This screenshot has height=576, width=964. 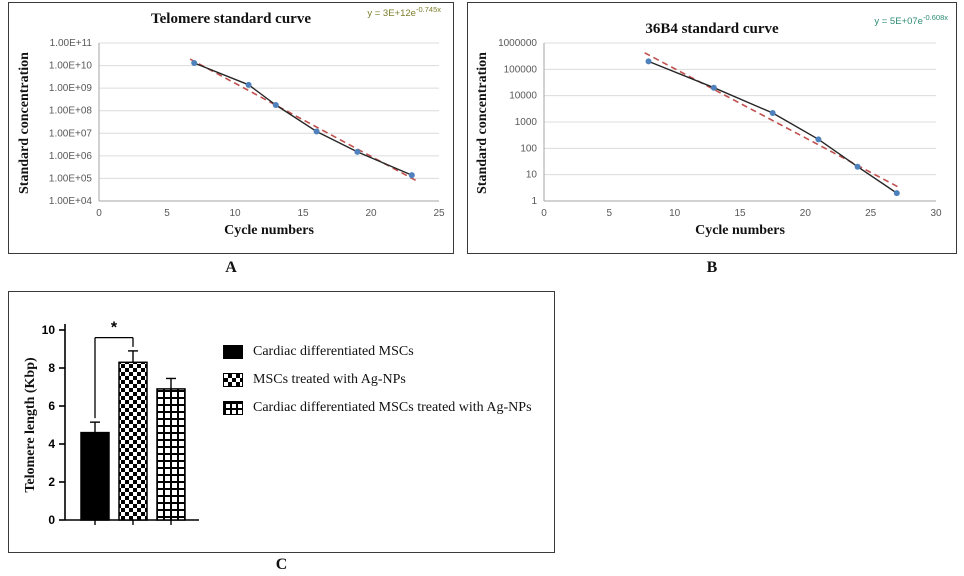 I want to click on chart-a-equation-base: y = 3E+12e, so click(x=391, y=14).